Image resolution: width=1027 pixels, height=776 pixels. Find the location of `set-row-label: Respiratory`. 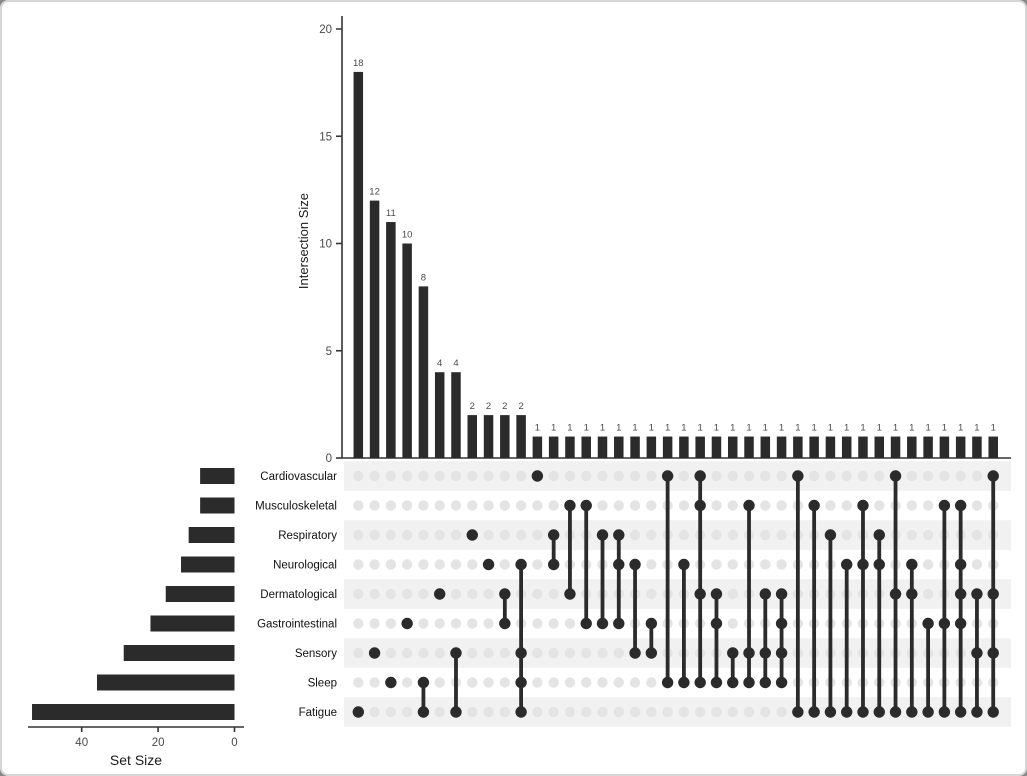

set-row-label: Respiratory is located at coordinates (307, 536).